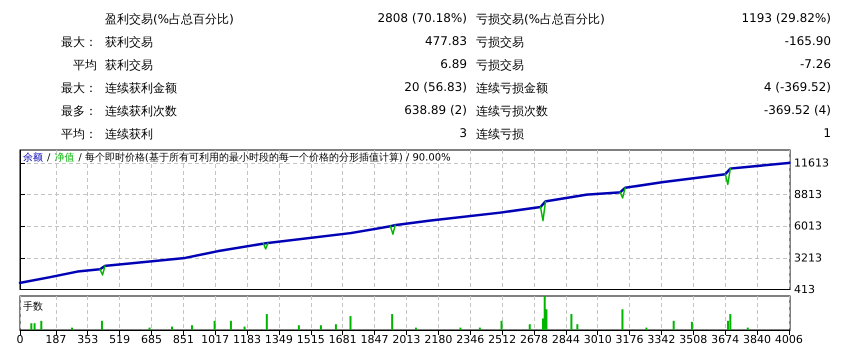 This screenshot has width=850, height=348. I want to click on text: 477.83, so click(446, 41).